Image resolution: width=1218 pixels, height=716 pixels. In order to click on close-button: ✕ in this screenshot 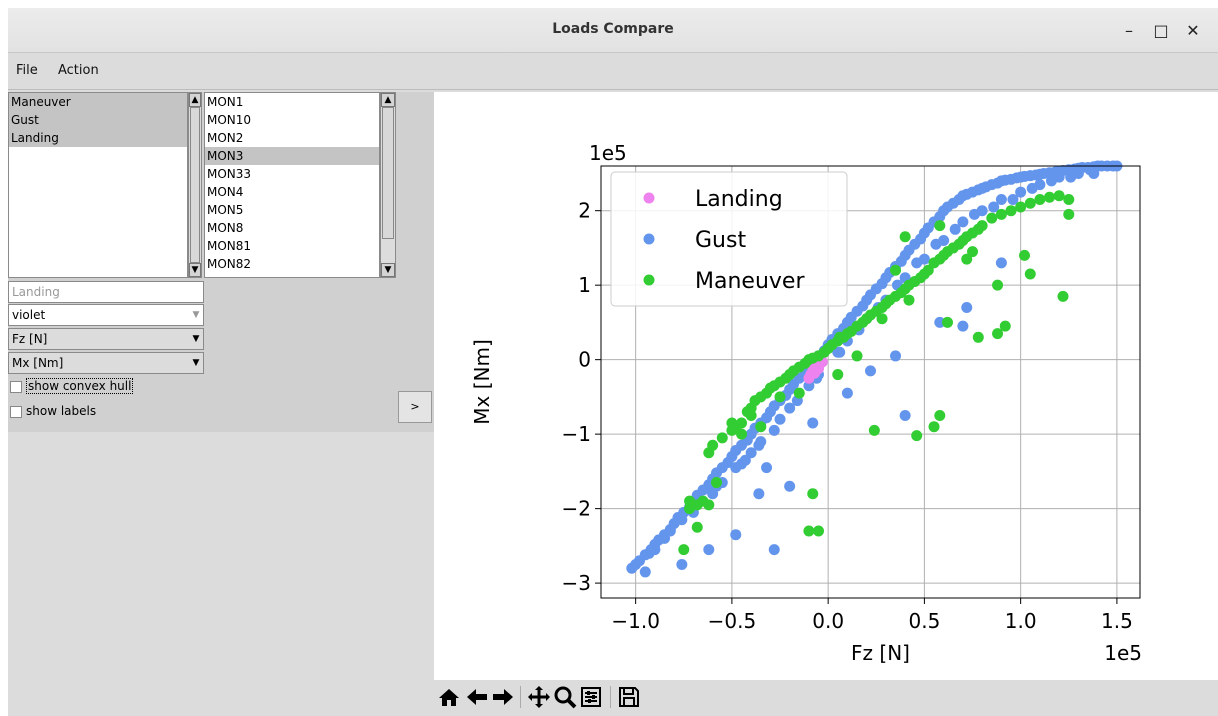, I will do `click(1193, 30)`.